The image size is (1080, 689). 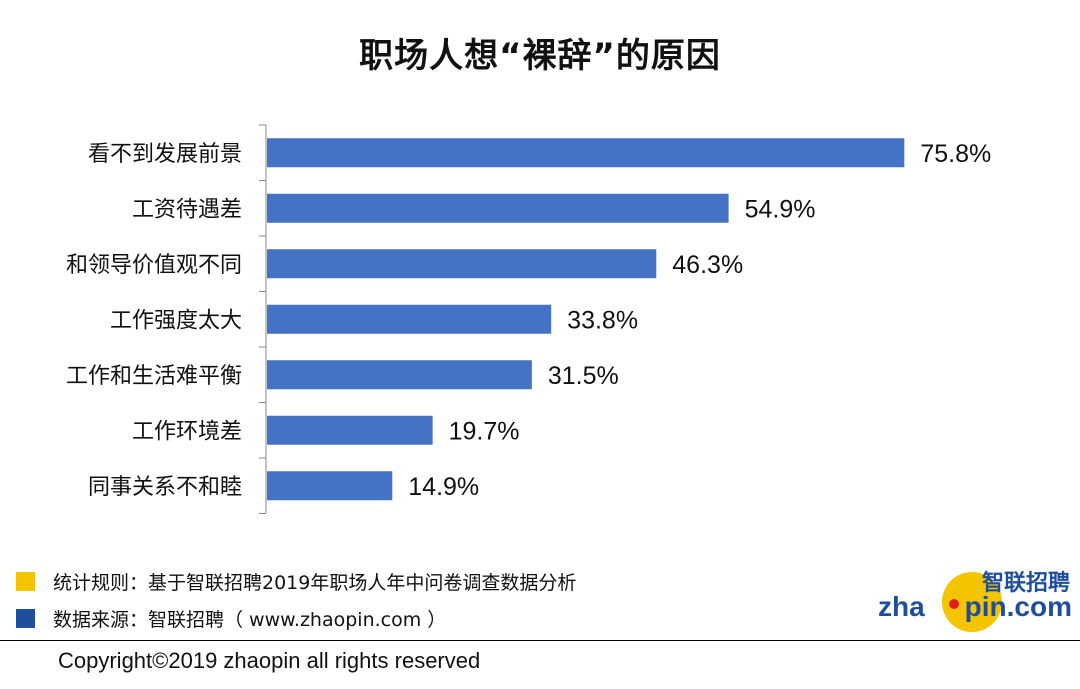 I want to click on category-label: 工作强度太大, so click(x=176, y=320).